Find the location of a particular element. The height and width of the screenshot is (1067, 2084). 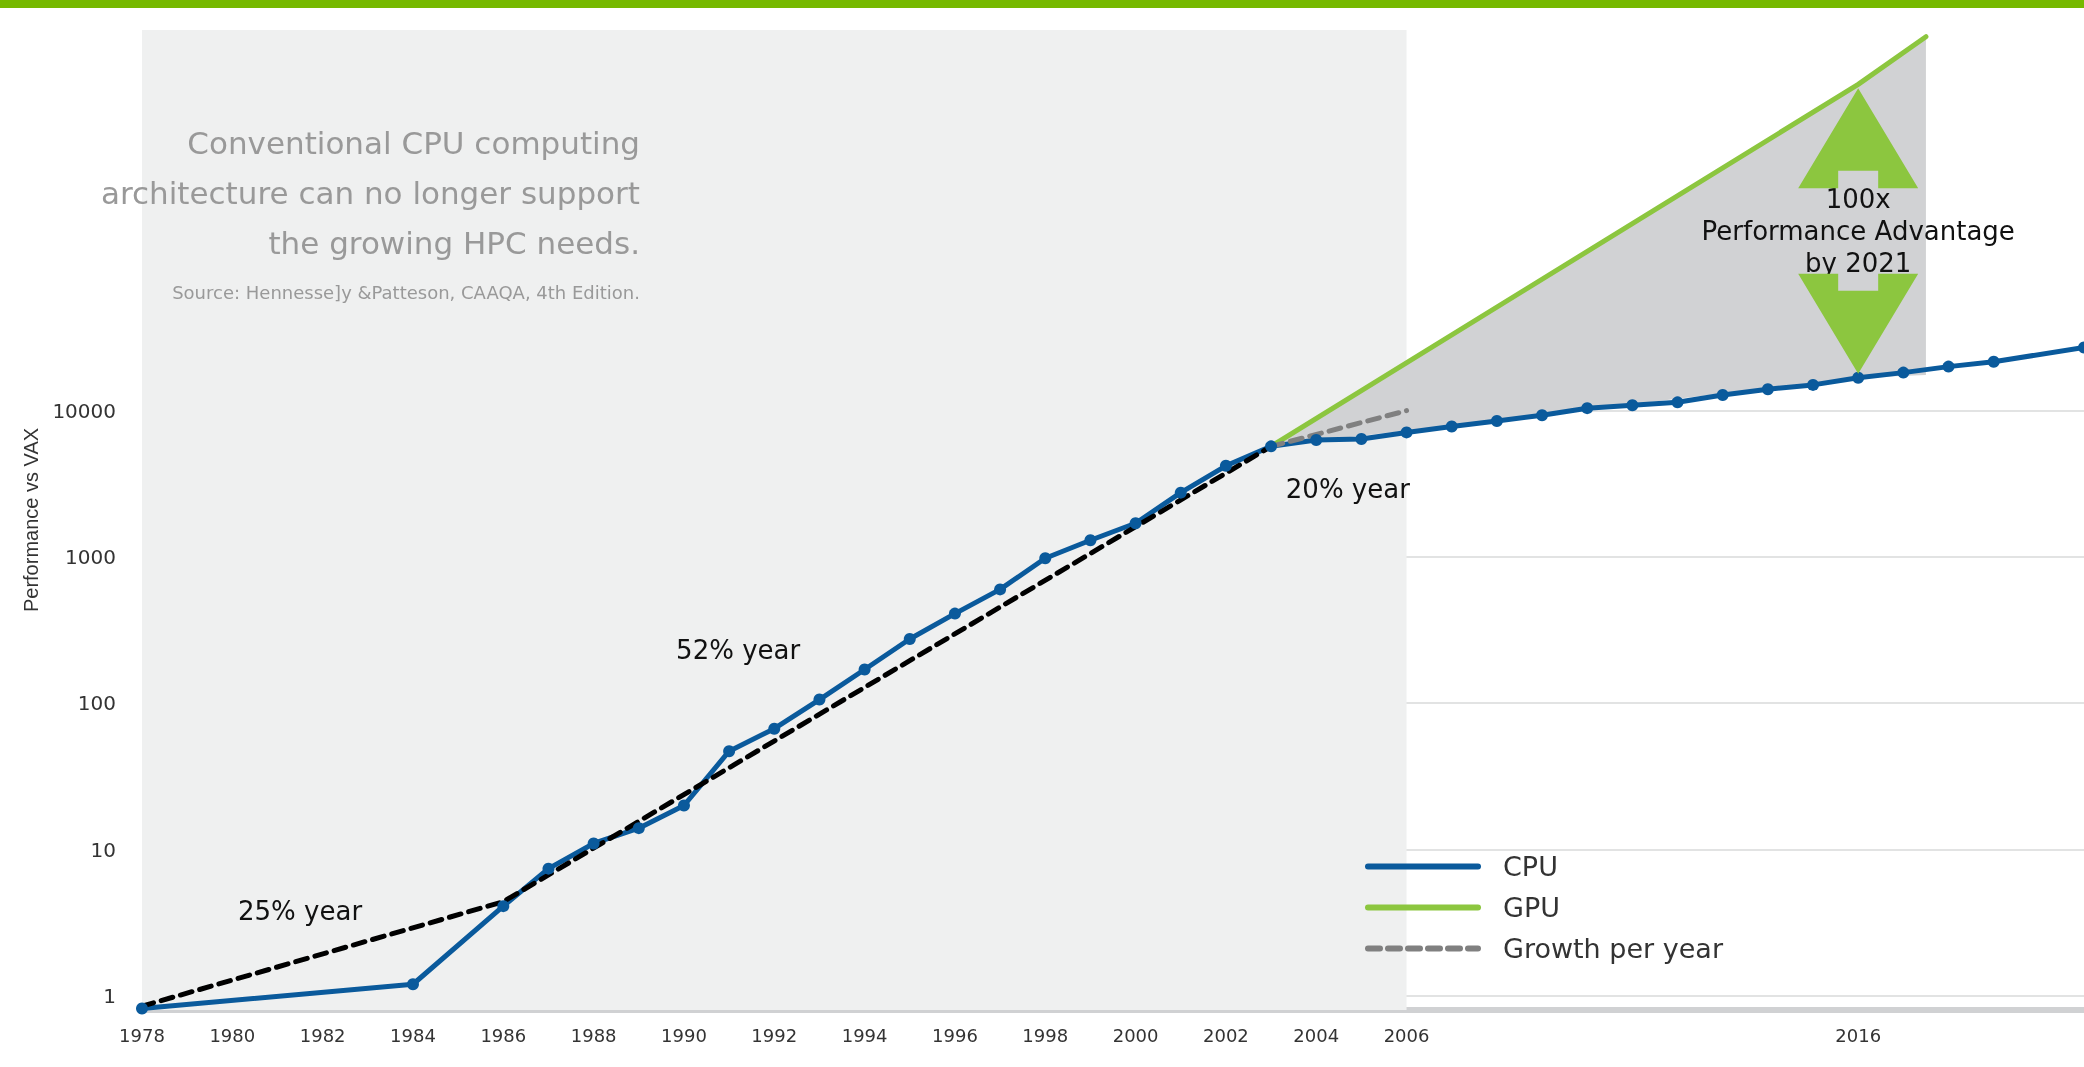

annotation: 25% year is located at coordinates (300, 911).